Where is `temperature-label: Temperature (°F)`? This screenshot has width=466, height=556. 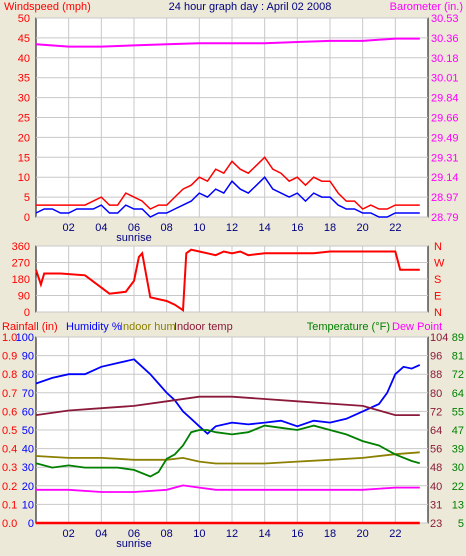 temperature-label: Temperature (°F) is located at coordinates (348, 327).